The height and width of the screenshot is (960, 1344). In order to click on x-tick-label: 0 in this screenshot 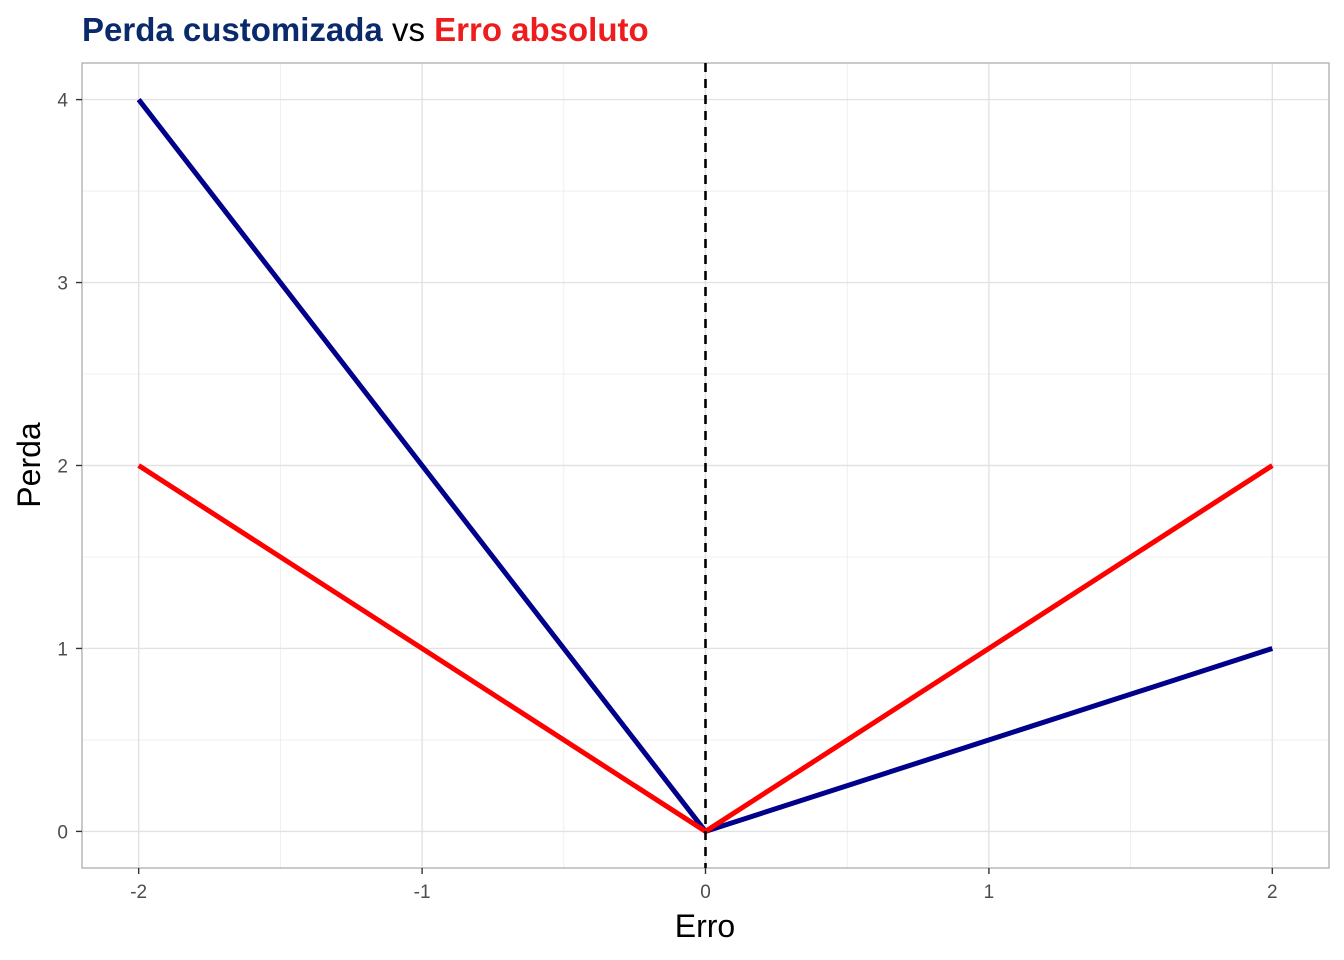, I will do `click(705, 892)`.